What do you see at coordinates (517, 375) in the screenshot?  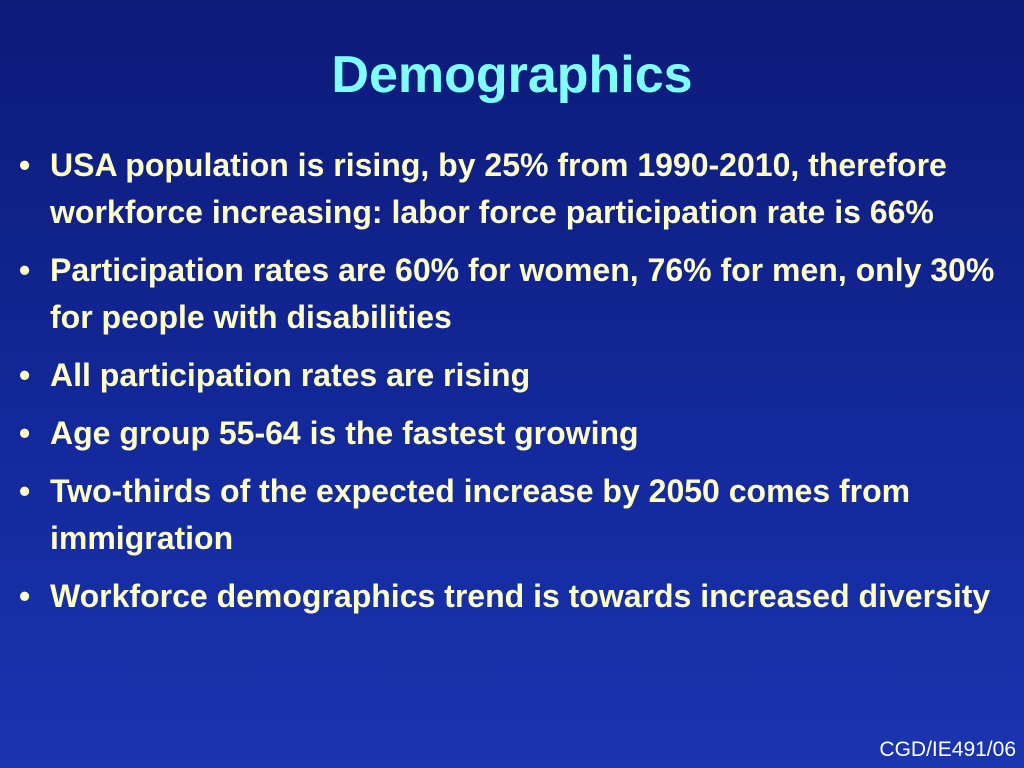 I see `bullet-item: All participation rates are rising` at bounding box center [517, 375].